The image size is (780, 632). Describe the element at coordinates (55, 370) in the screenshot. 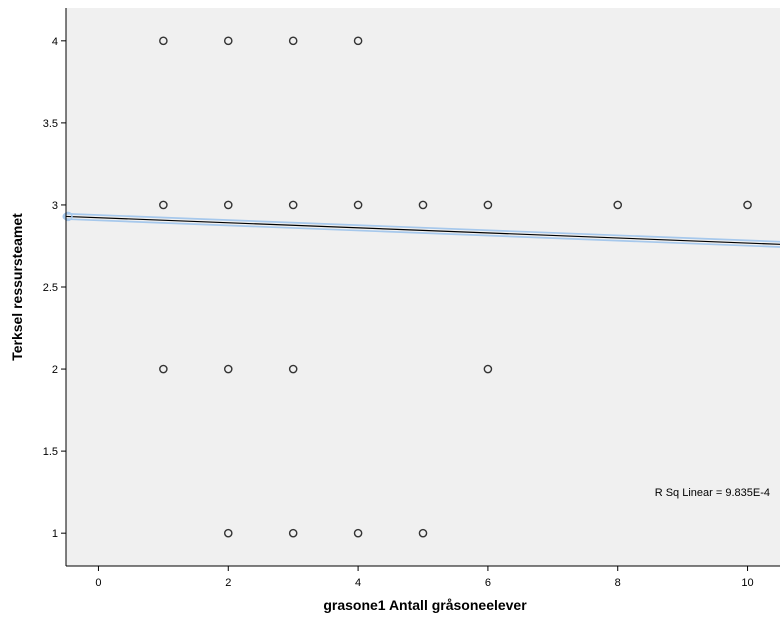

I see `y-tick-label: 2` at that location.